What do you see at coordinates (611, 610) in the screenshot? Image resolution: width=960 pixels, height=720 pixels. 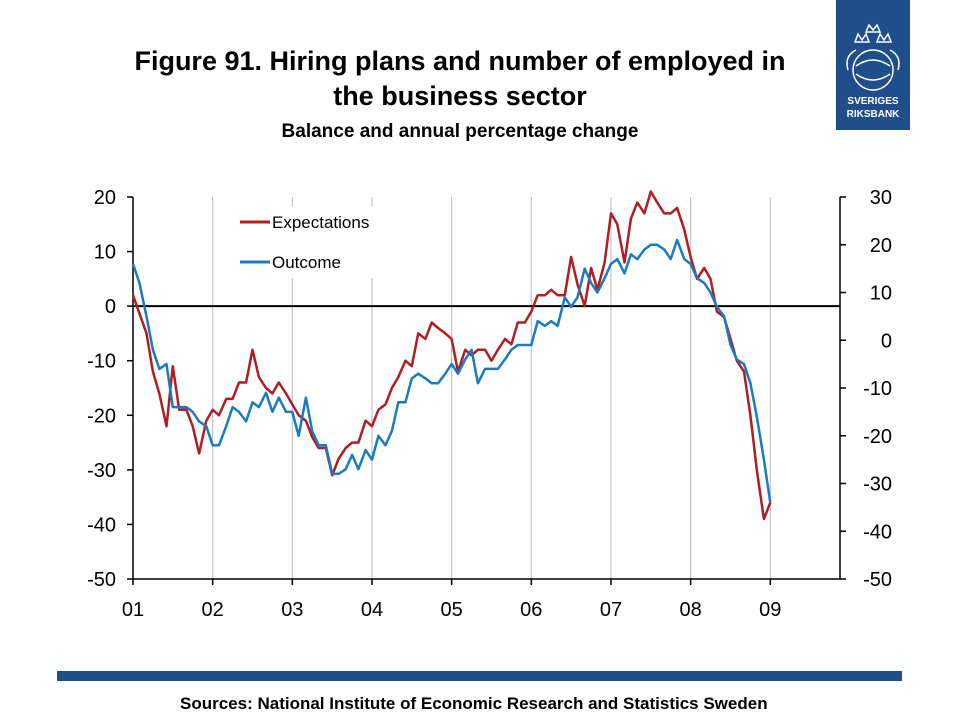 I see `x-tick-label: 07` at bounding box center [611, 610].